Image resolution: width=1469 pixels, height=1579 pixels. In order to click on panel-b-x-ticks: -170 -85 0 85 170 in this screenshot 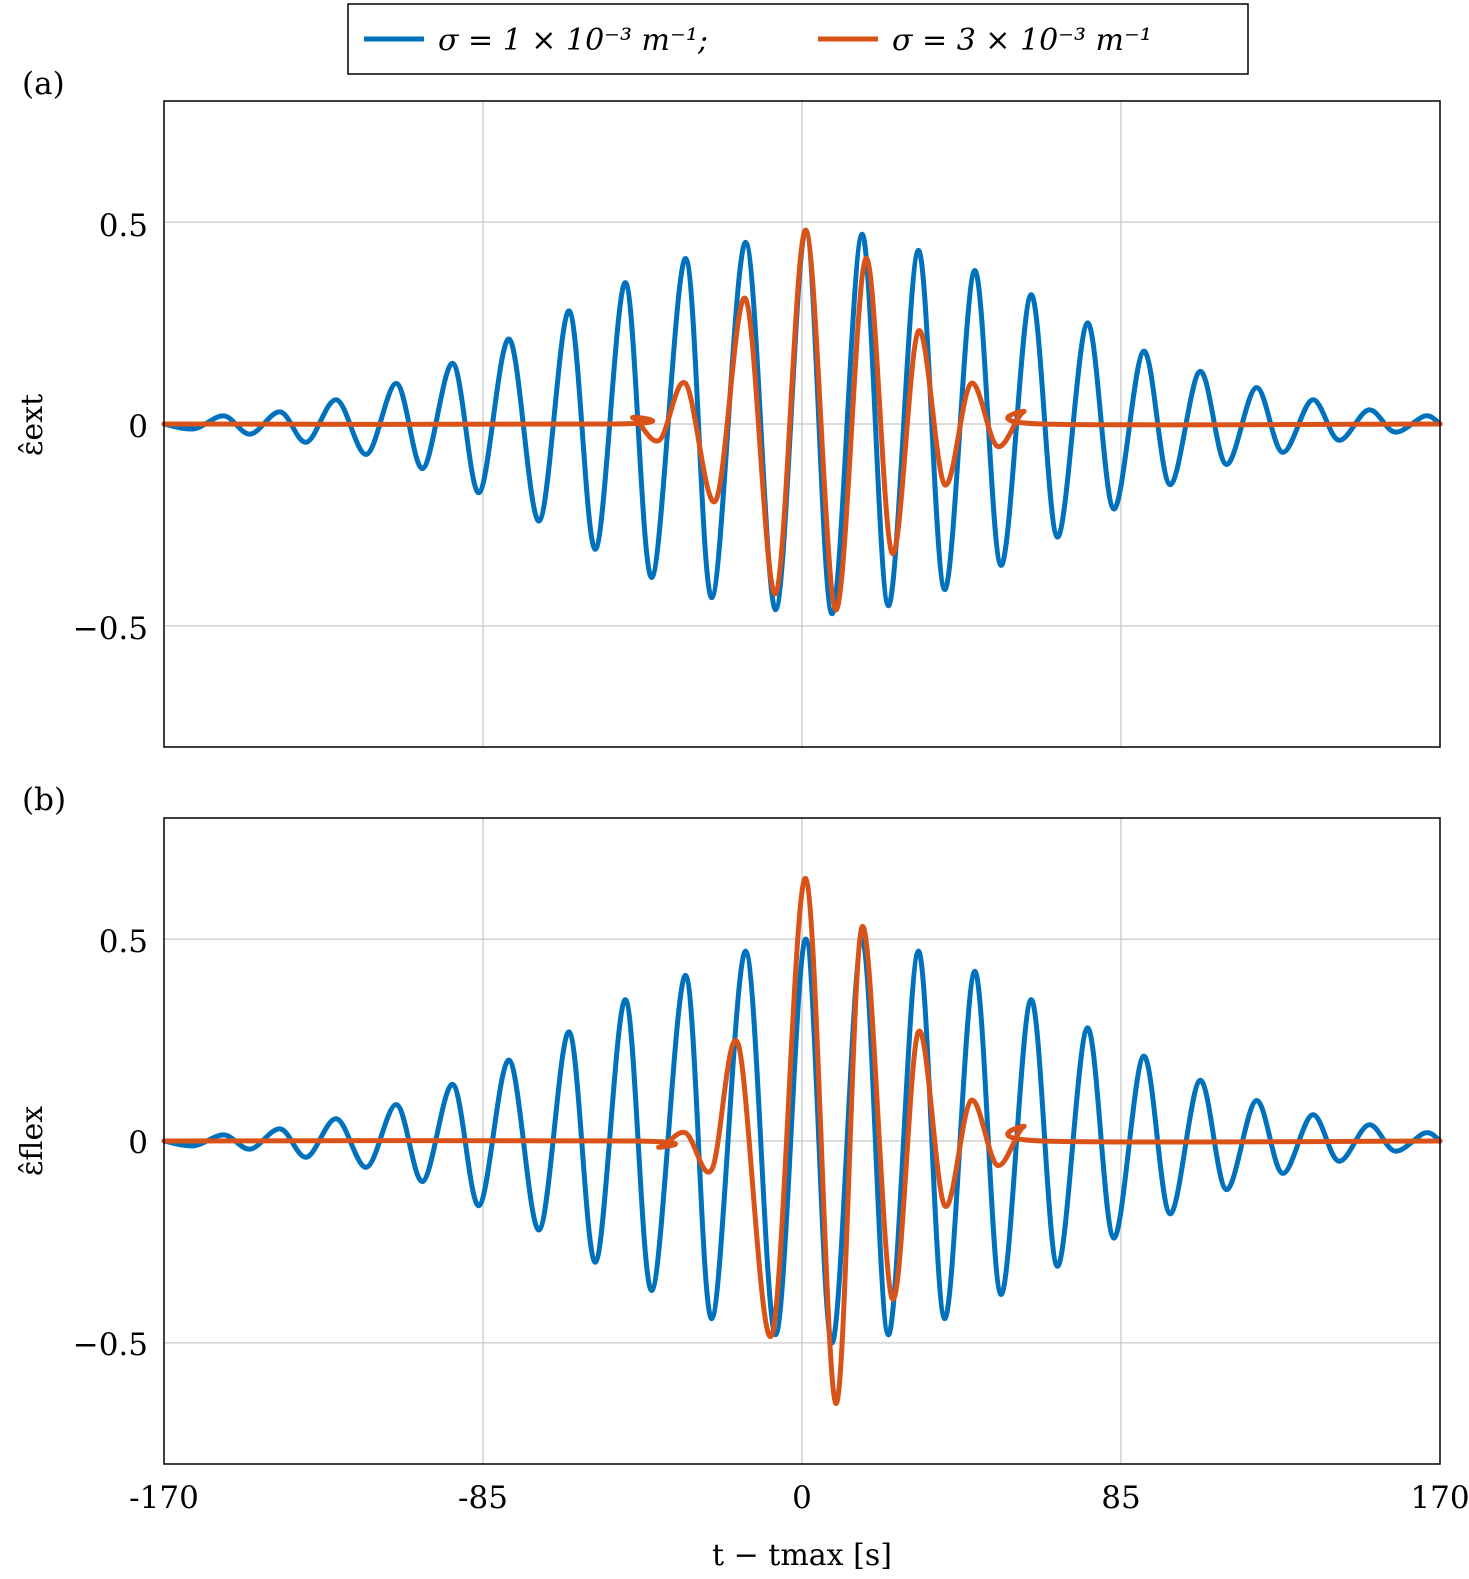, I will do `click(799, 1498)`.